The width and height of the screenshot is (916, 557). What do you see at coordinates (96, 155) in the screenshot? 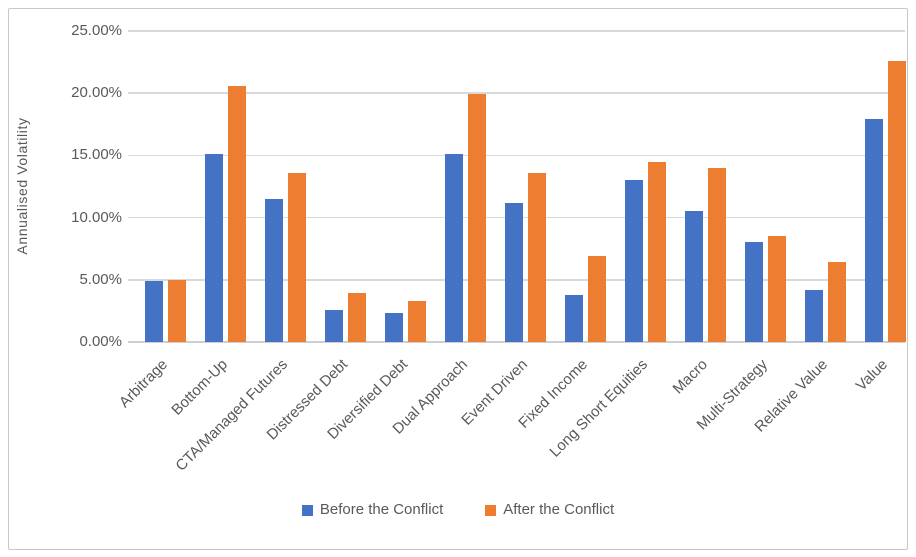
I see `y-tick-label: 15.00%` at bounding box center [96, 155].